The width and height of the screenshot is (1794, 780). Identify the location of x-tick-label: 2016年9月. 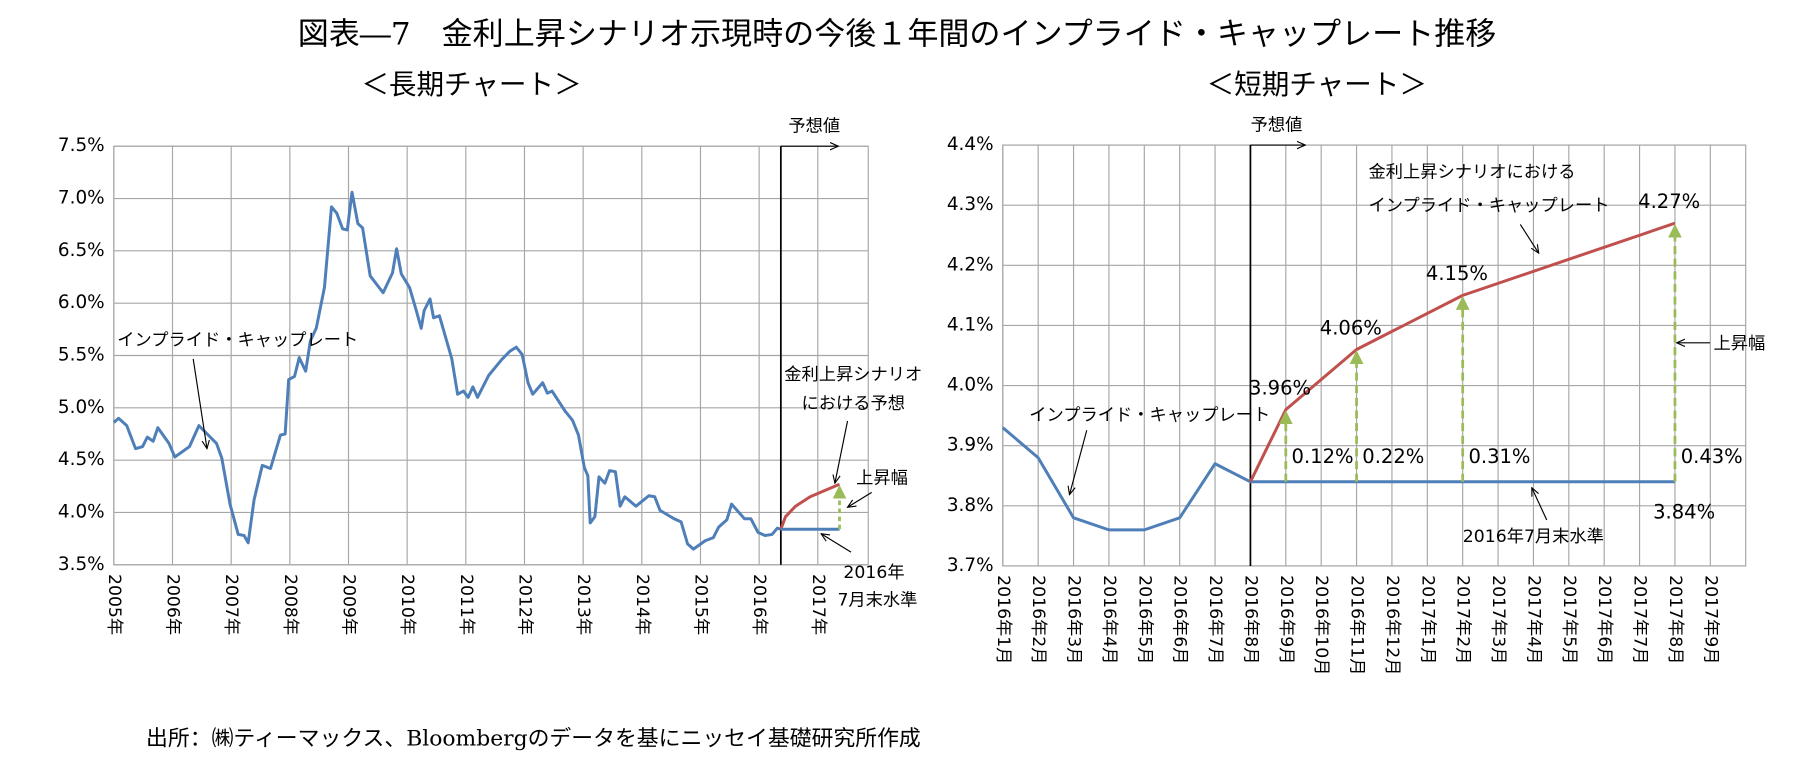
(1286, 619).